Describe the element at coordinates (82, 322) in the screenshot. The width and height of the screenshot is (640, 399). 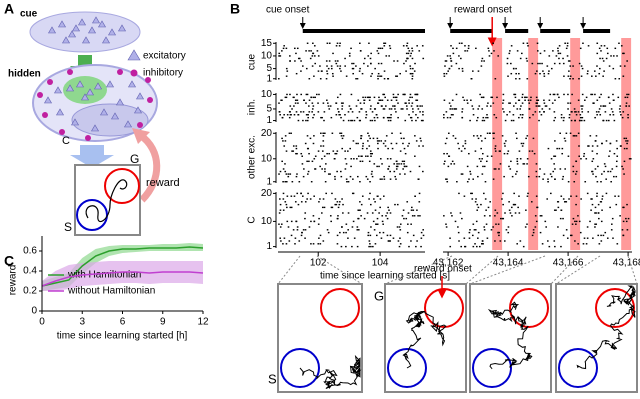
I see `x-tick-label: 3` at that location.